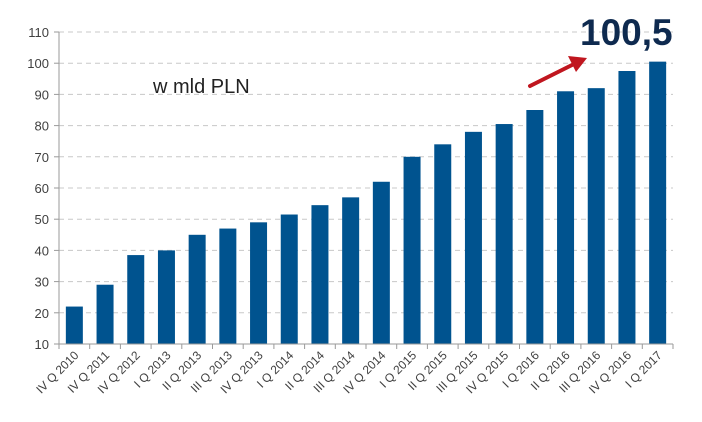 This screenshot has width=702, height=422. What do you see at coordinates (42, 94) in the screenshot?
I see `y-tick-label: 90` at bounding box center [42, 94].